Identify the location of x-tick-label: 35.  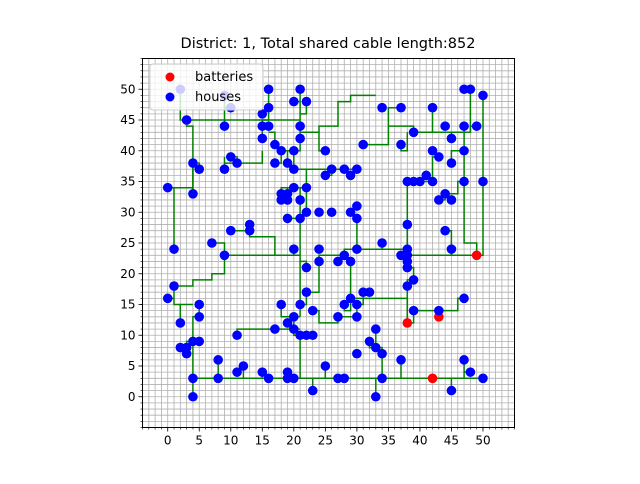
(388, 441).